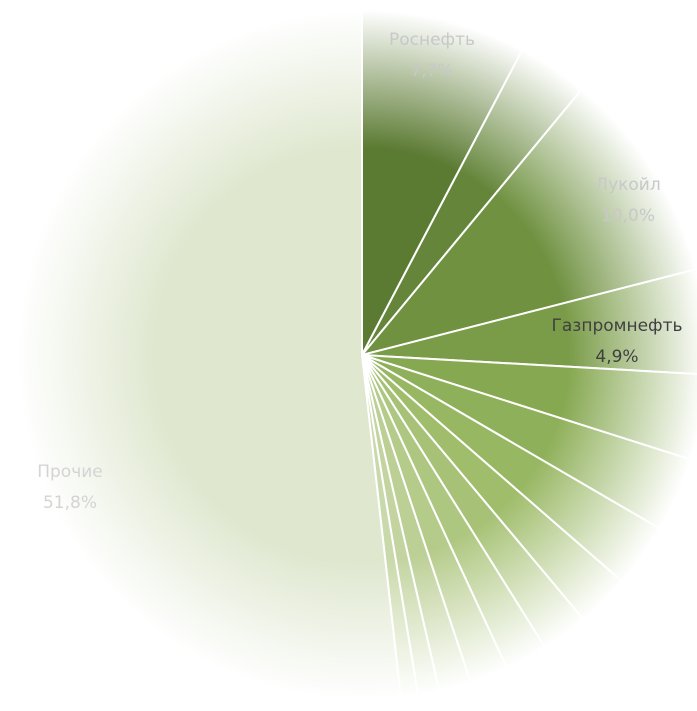 The image size is (697, 711). Describe the element at coordinates (627, 185) in the screenshot. I see `slice-label: Лукойл` at that location.